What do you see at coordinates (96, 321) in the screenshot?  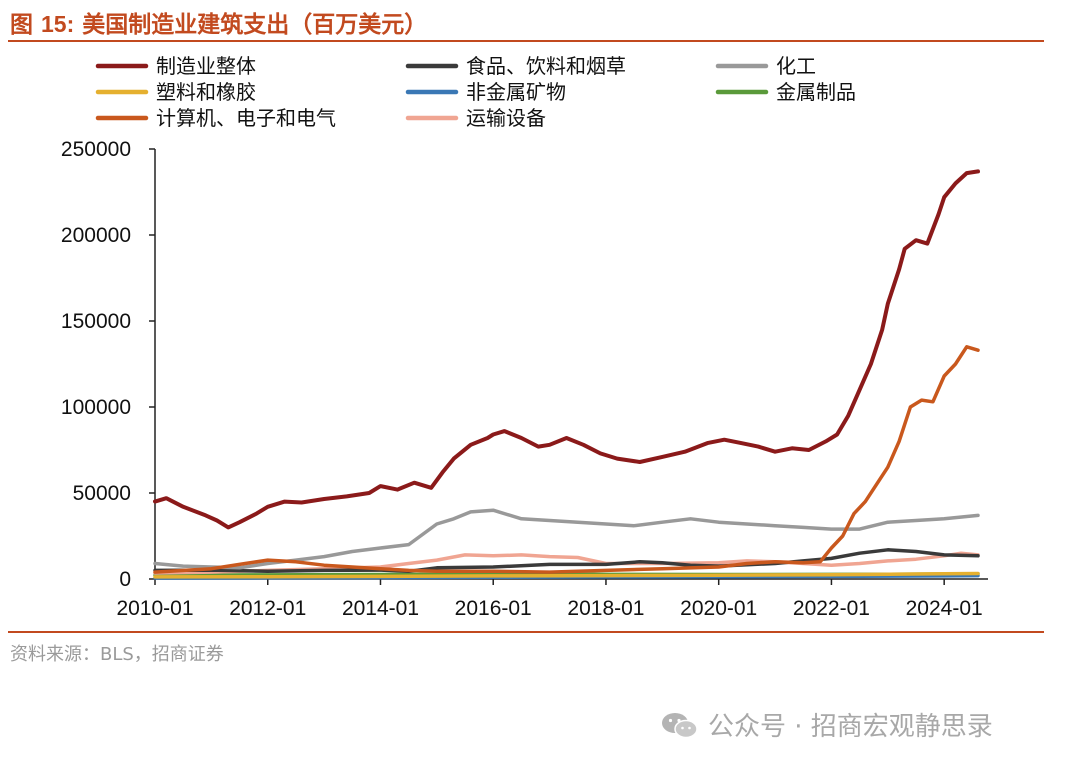 I see `y-tick-label: 150000` at bounding box center [96, 321].